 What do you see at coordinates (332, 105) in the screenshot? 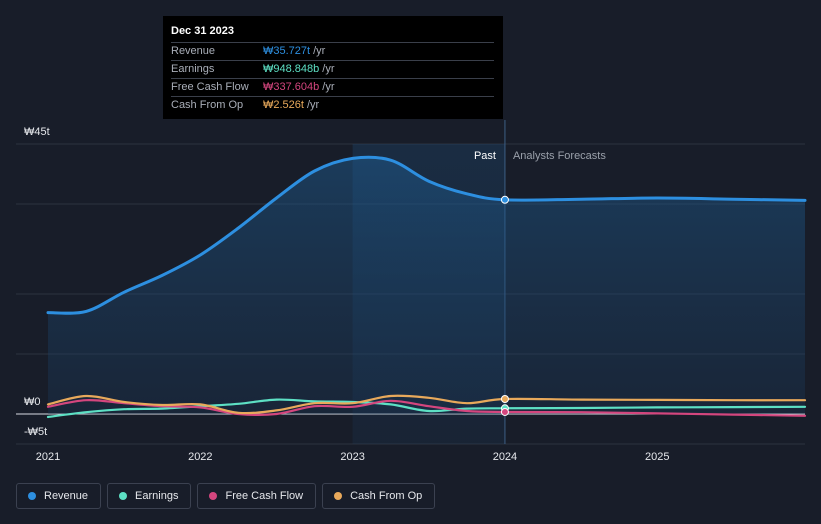
I see `tooltip-row-cash-from-op: Cash From Op ₩2.526t /yr` at bounding box center [332, 105].